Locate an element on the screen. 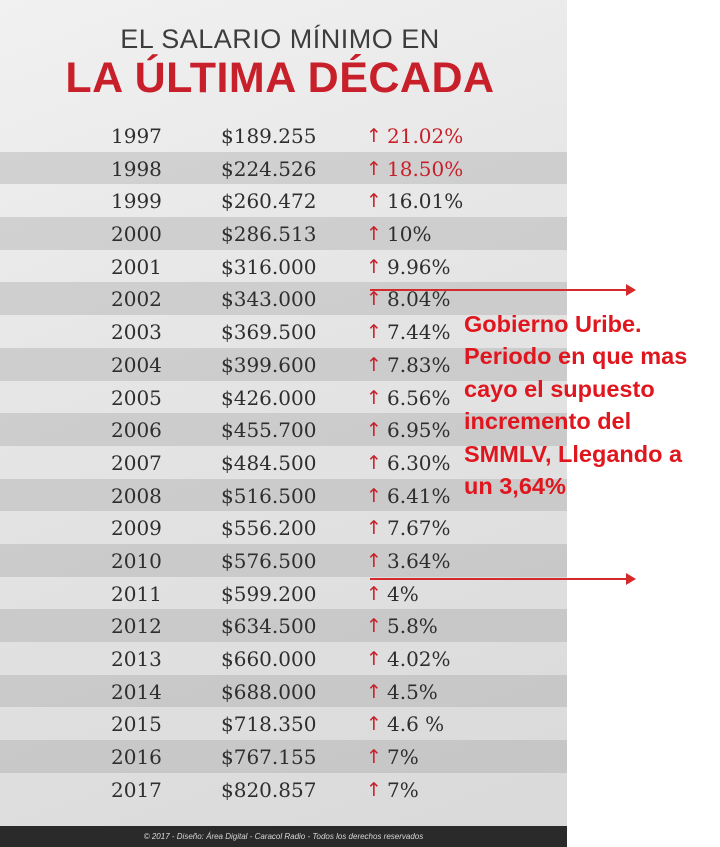  increase-cell: 4% is located at coordinates (403, 593).